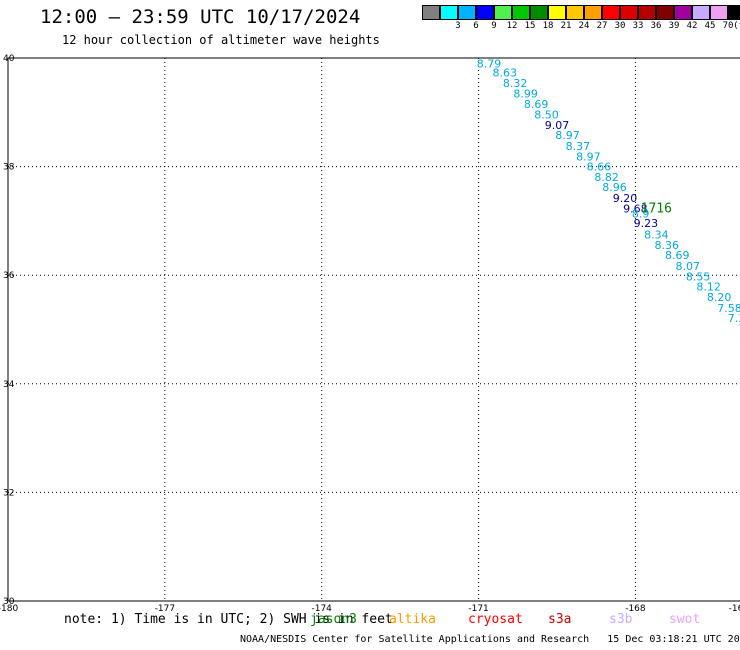 This screenshot has width=740, height=650. I want to click on wave-height-value: 8.32, so click(515, 83).